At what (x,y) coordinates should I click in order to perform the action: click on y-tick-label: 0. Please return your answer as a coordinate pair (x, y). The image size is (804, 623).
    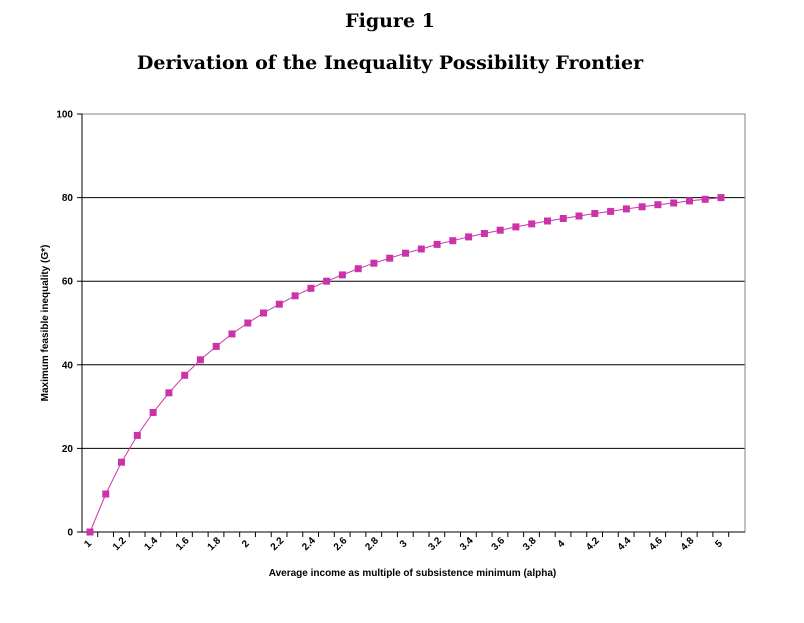
    Looking at the image, I should click on (70, 533).